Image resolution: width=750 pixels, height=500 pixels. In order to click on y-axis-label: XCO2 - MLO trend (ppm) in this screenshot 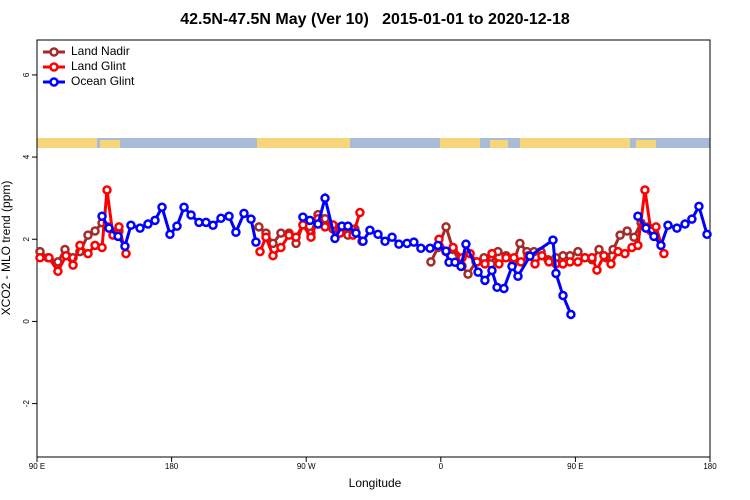, I will do `click(6, 248)`.